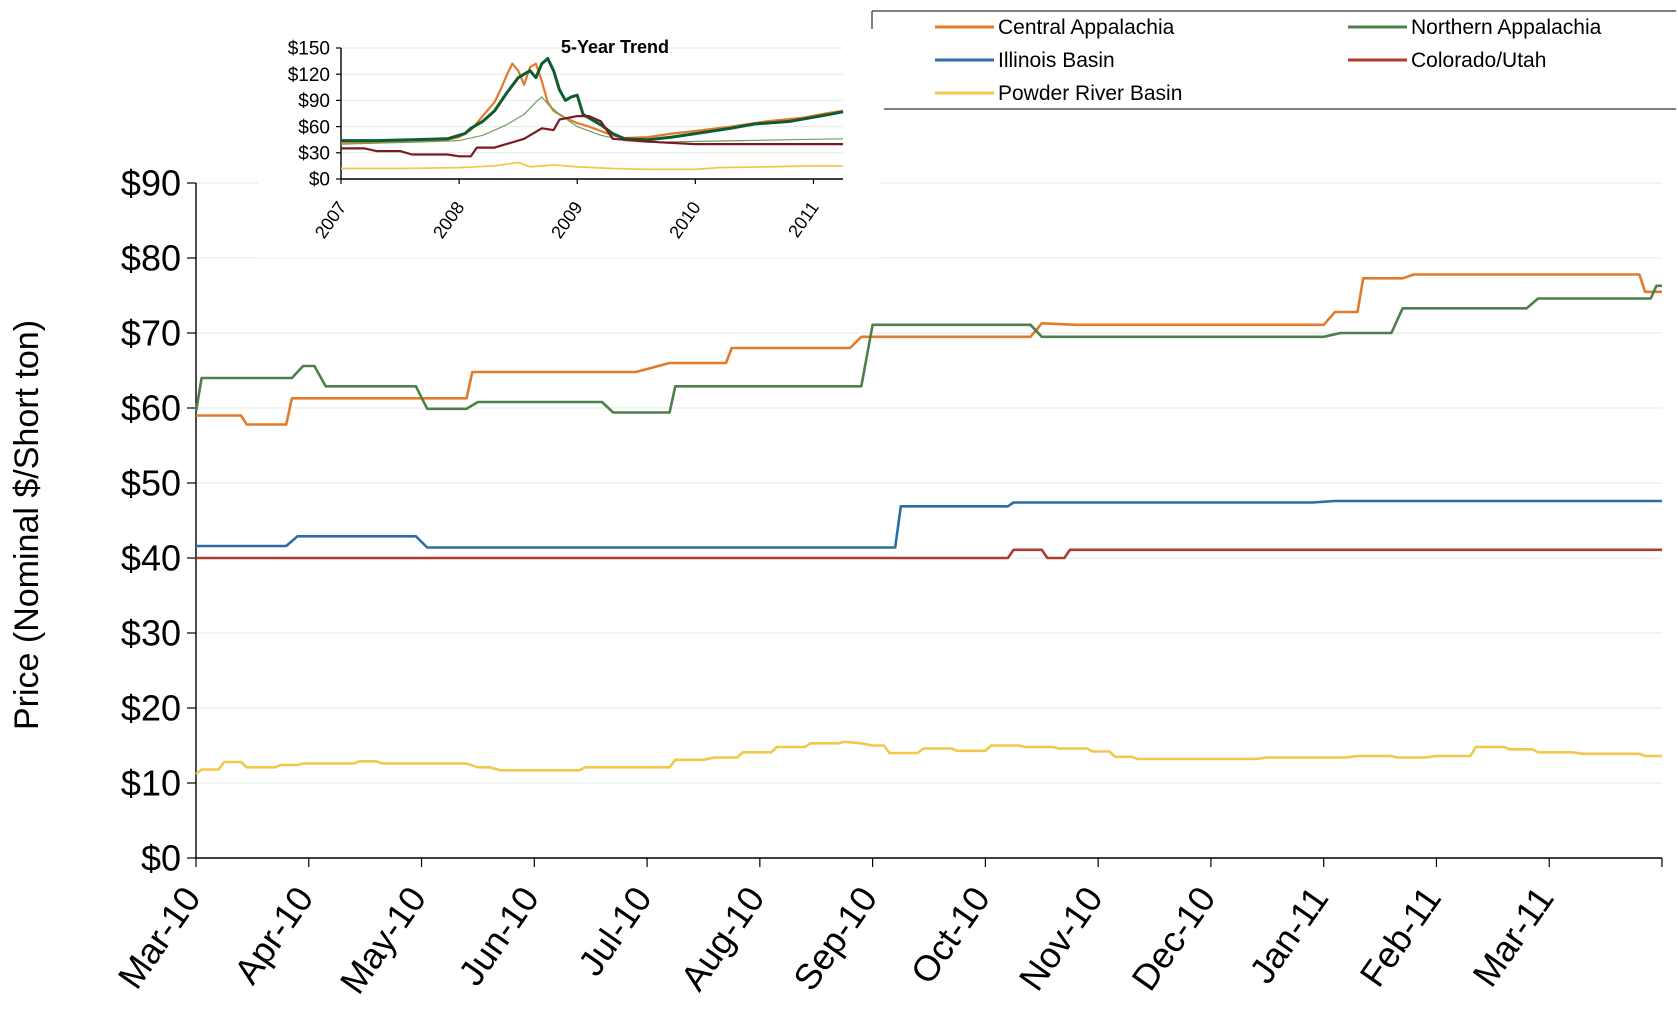 This screenshot has width=1678, height=1034. Describe the element at coordinates (151, 558) in the screenshot. I see `y-tick-label: $40` at that location.